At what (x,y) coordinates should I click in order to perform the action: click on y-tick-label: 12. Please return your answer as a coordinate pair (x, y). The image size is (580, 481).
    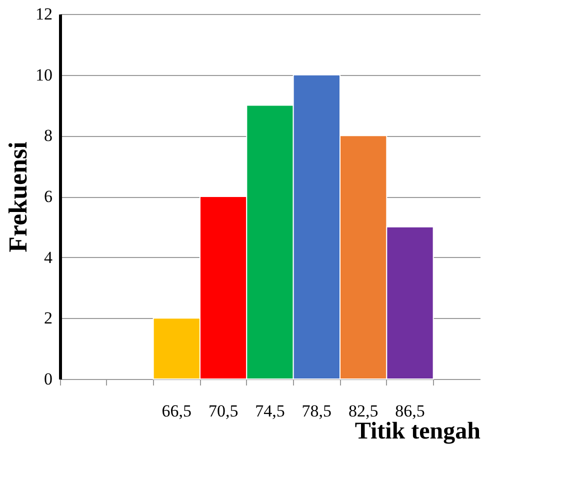
    Looking at the image, I should click on (44, 14).